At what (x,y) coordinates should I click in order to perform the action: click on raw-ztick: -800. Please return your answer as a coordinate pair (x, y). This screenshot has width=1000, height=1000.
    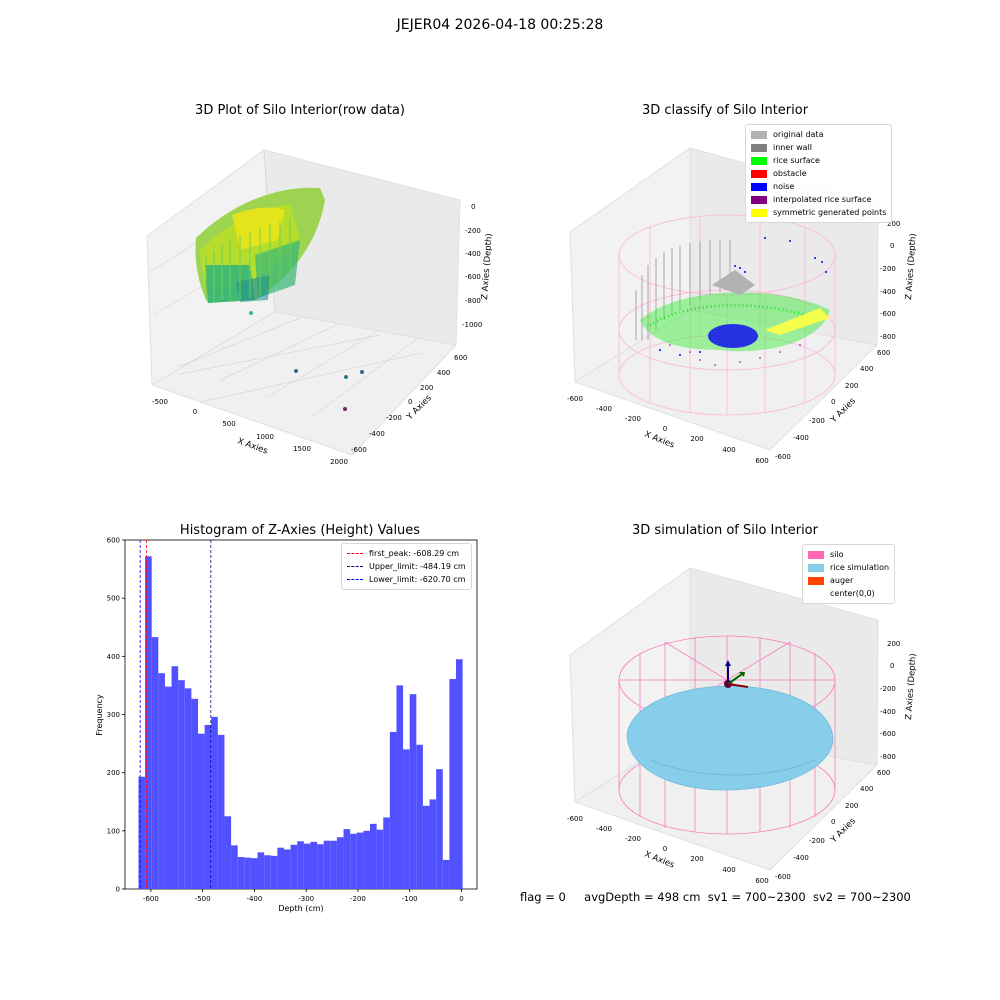
    Looking at the image, I should click on (473, 301).